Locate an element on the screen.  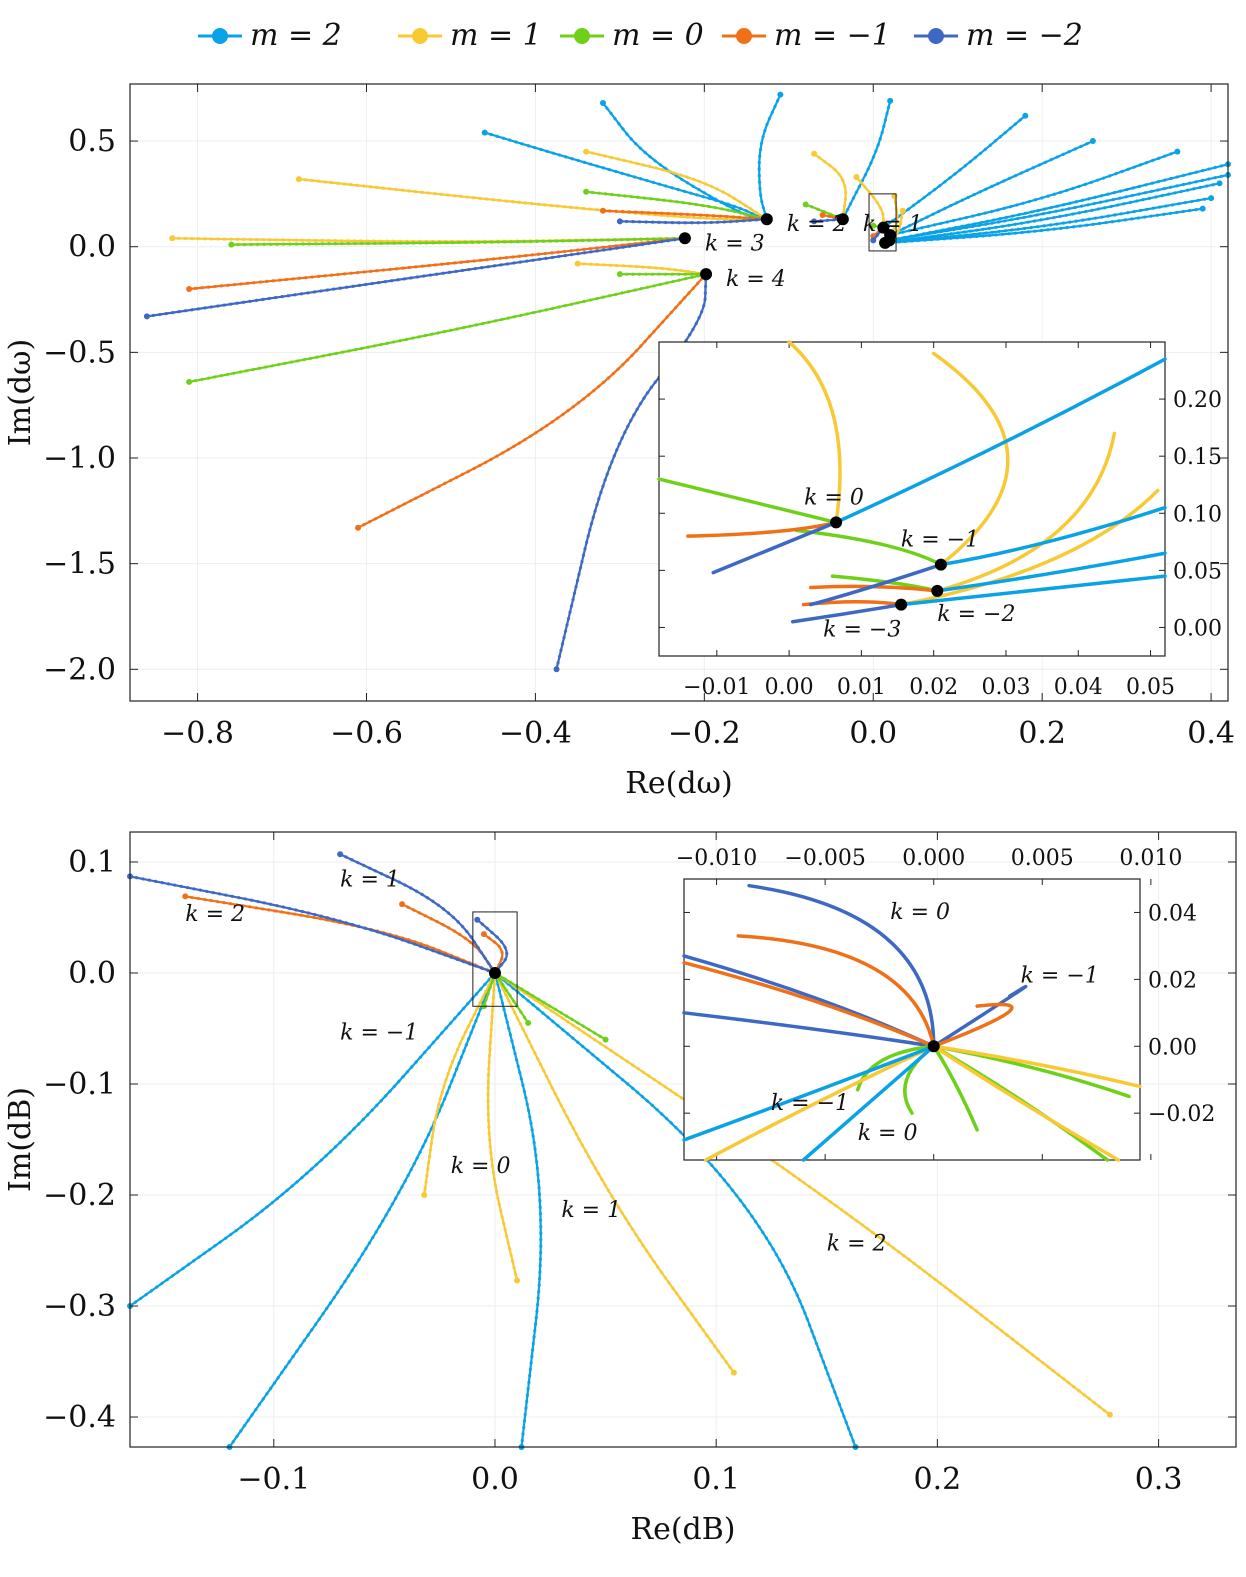
legend: m = 2 m = 1 m = 0 m = −1 m = −2 is located at coordinates (640, 35).